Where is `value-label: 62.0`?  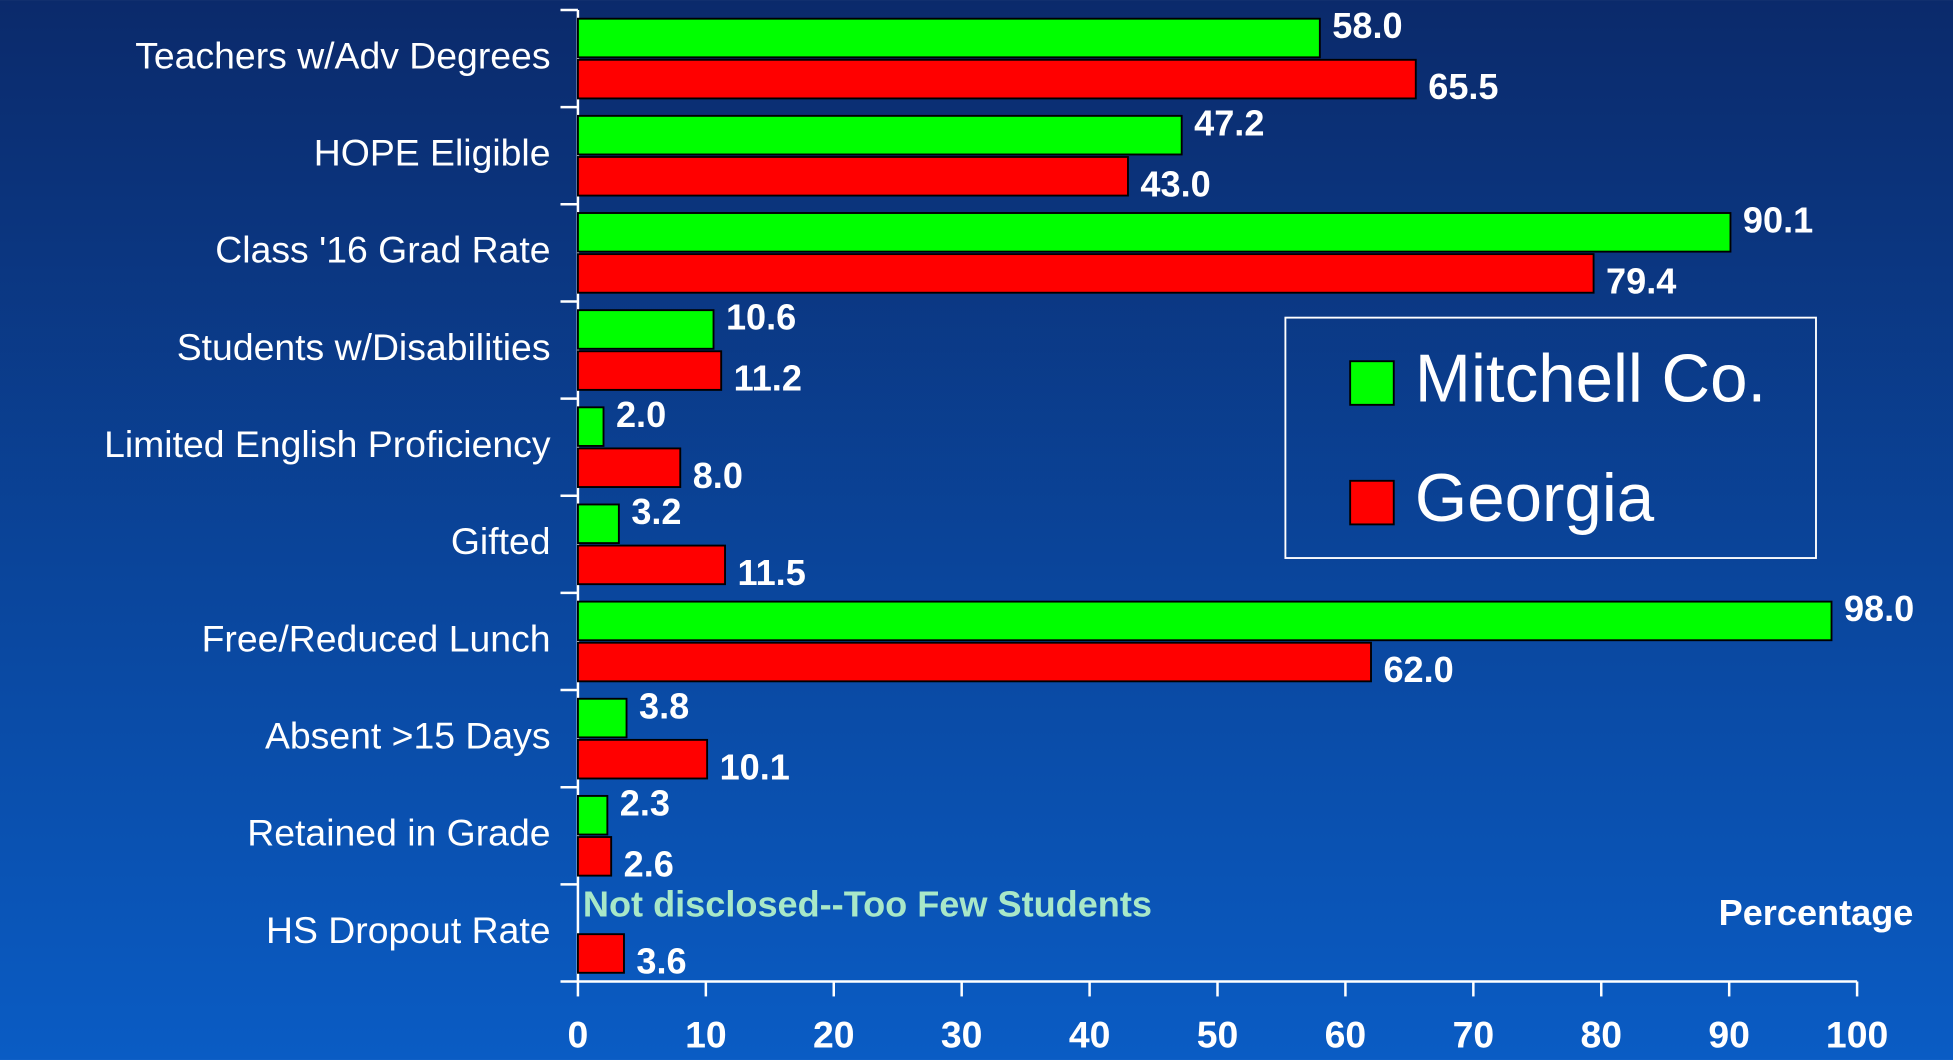
value-label: 62.0 is located at coordinates (1418, 669).